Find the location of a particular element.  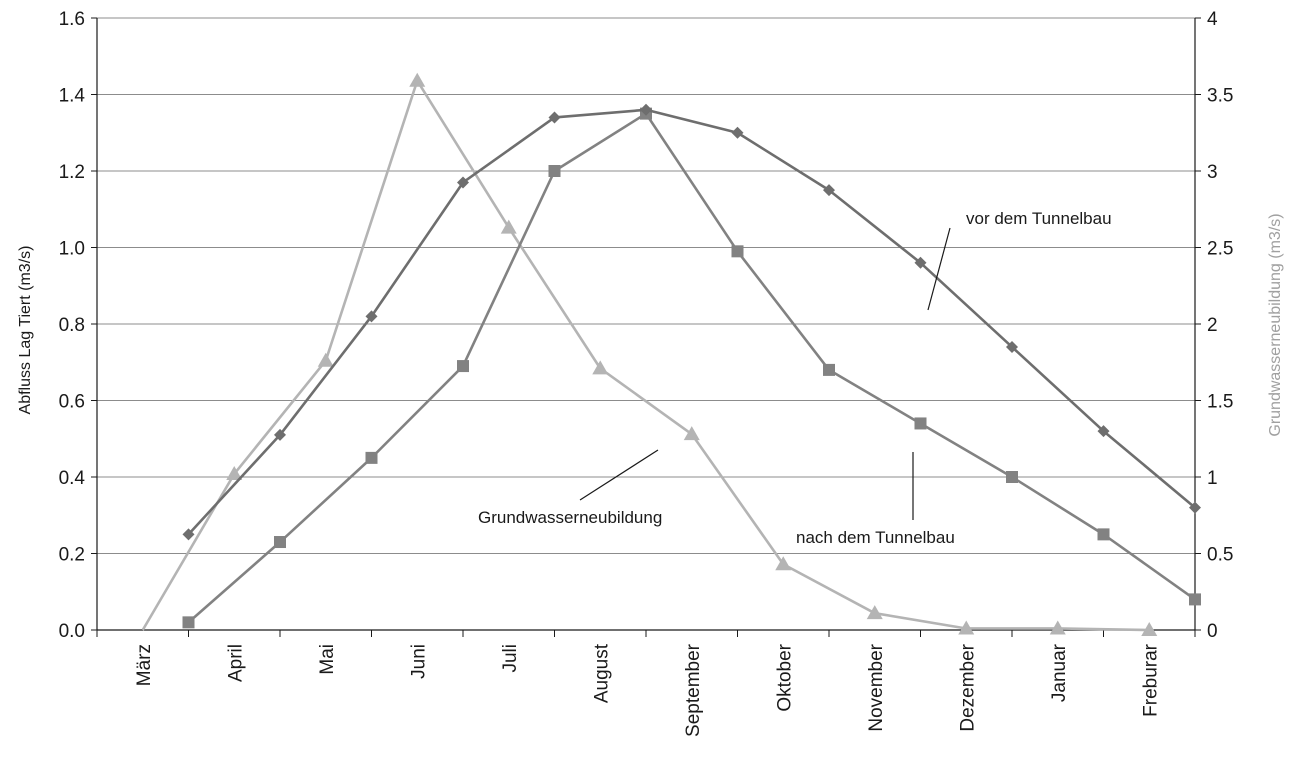

left-tick-label: 0.2 is located at coordinates (72, 555).